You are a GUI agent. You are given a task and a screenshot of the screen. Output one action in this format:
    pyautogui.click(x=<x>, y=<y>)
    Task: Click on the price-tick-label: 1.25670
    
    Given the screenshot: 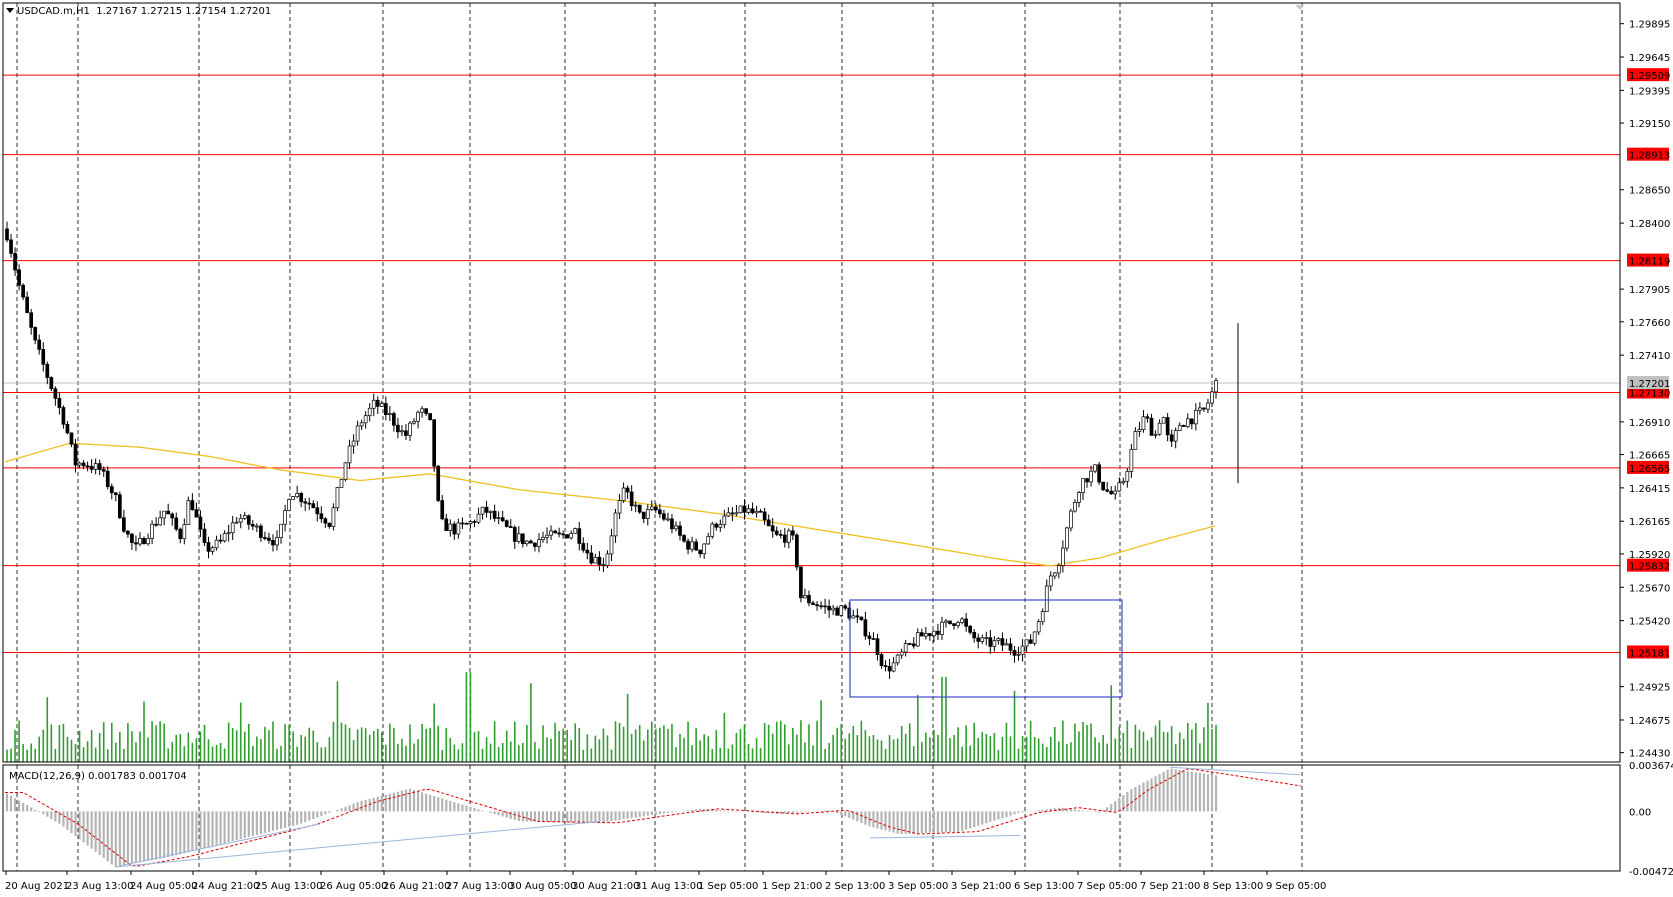 What is the action you would take?
    pyautogui.click(x=1649, y=588)
    